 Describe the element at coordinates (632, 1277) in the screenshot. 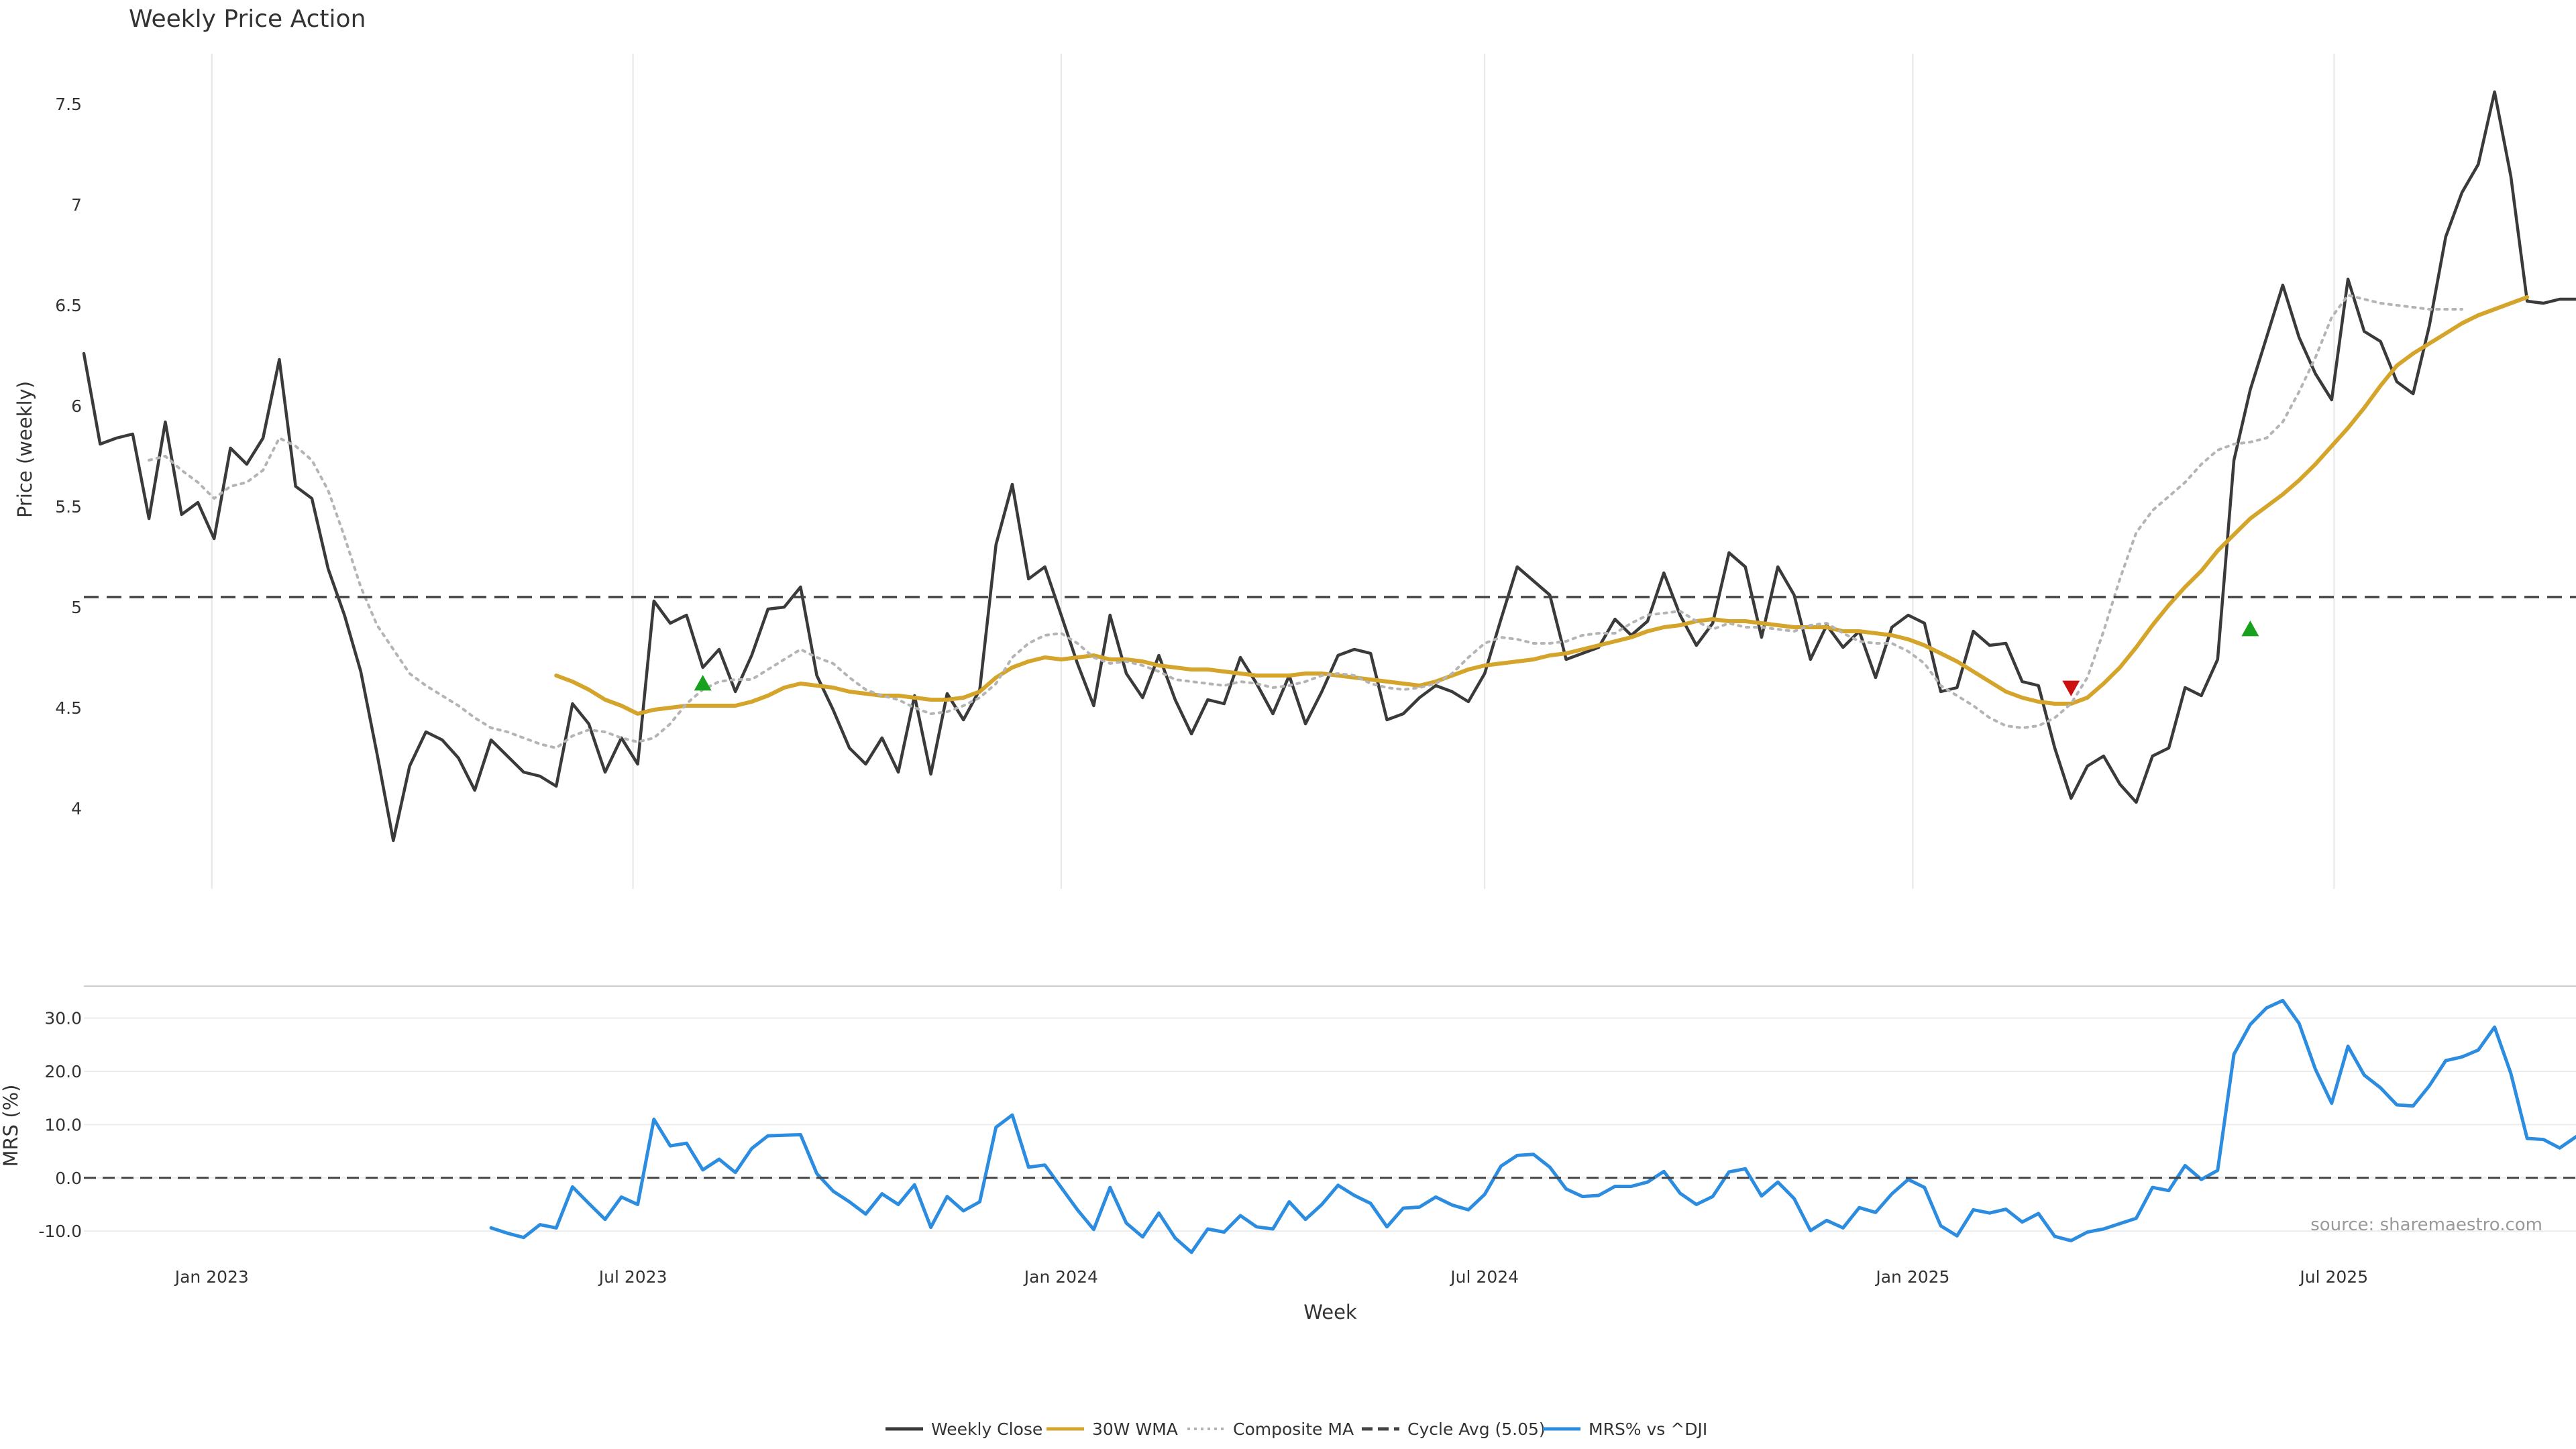

I see `x-tick-label: Jul 2023` at that location.